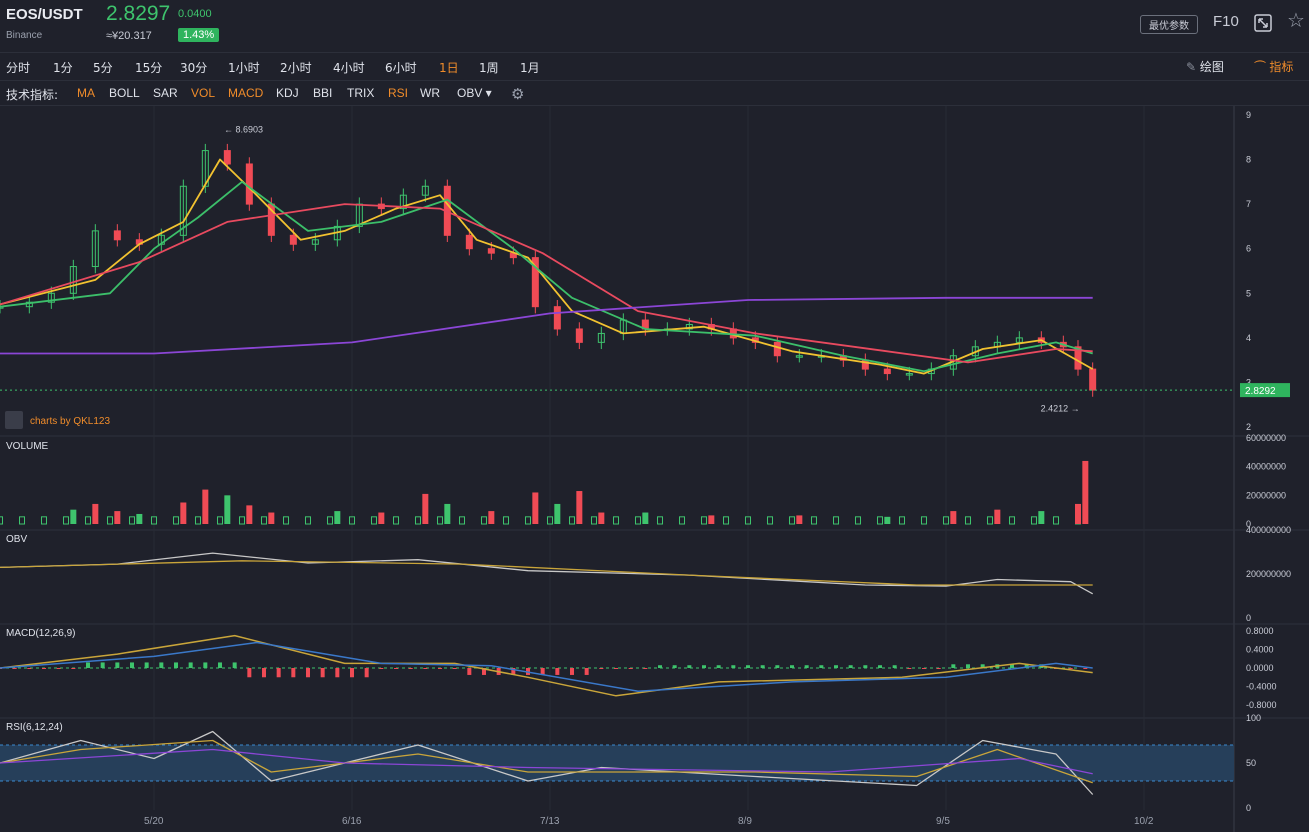 This screenshot has height=832, width=1309. Describe the element at coordinates (63, 68) in the screenshot. I see `period-tab: 1分` at that location.